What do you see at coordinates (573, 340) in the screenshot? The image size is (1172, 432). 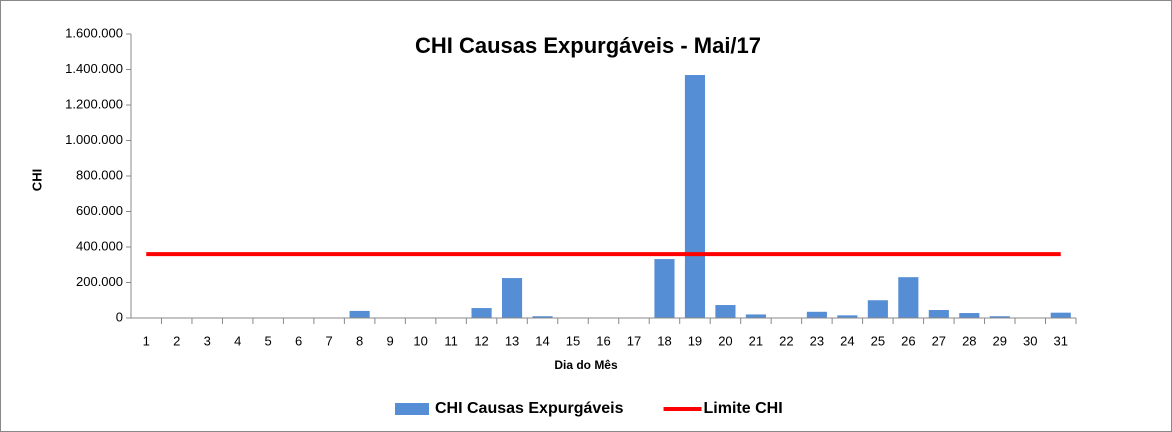 I see `x-tick-label: 15` at bounding box center [573, 340].